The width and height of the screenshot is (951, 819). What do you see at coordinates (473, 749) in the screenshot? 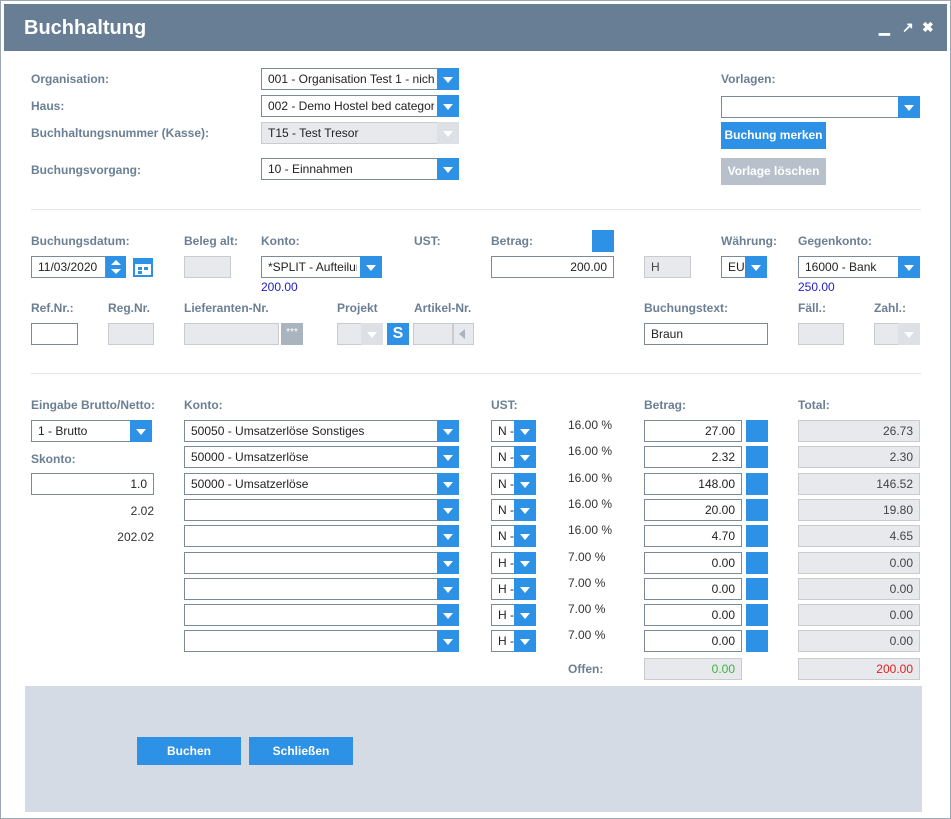
I see `footer-panel: Buchen Schließen` at bounding box center [473, 749].